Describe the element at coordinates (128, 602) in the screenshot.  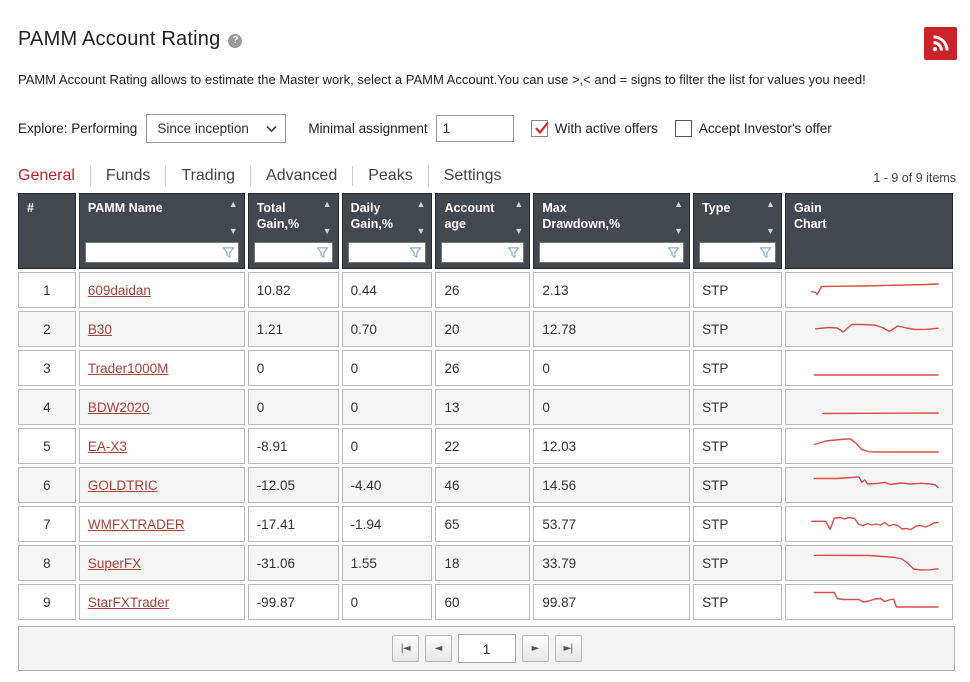
I see `pamm-account-link: StarFXTrader` at that location.